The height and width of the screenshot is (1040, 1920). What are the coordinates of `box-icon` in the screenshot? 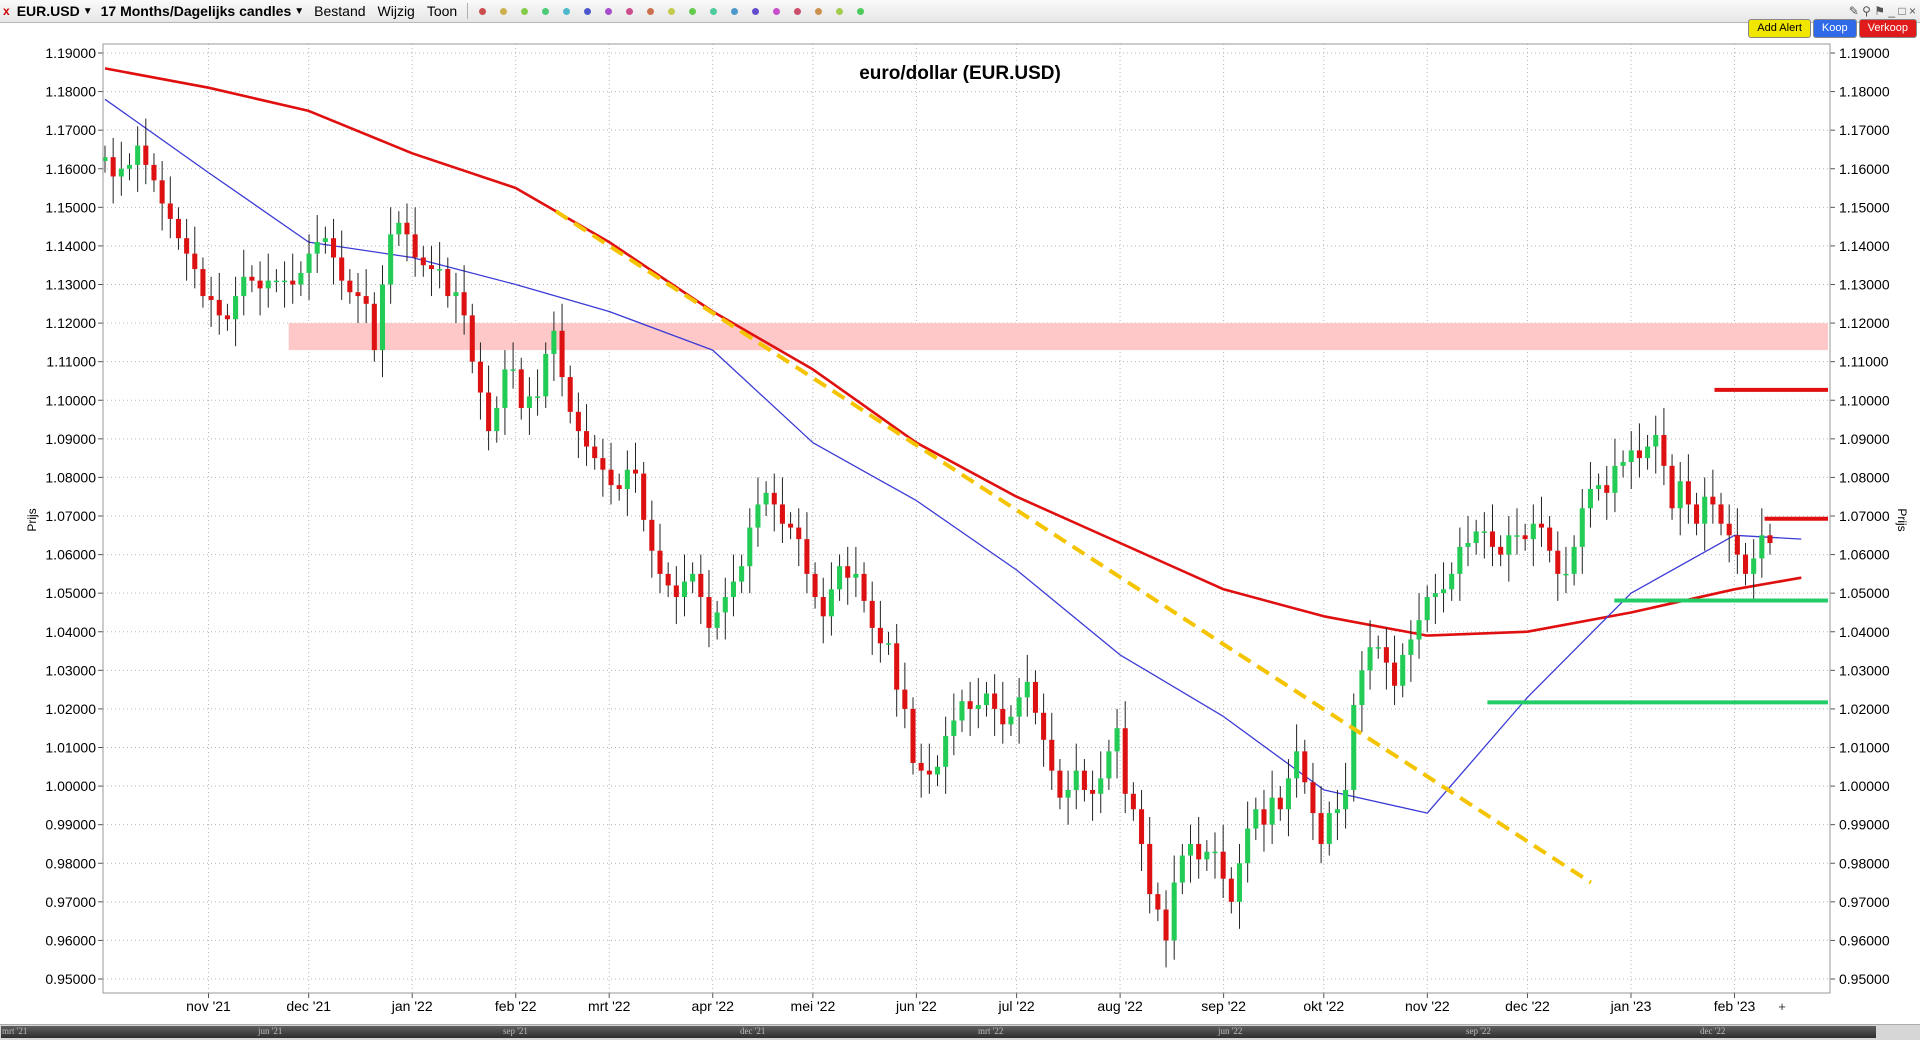 It's located at (609, 11).